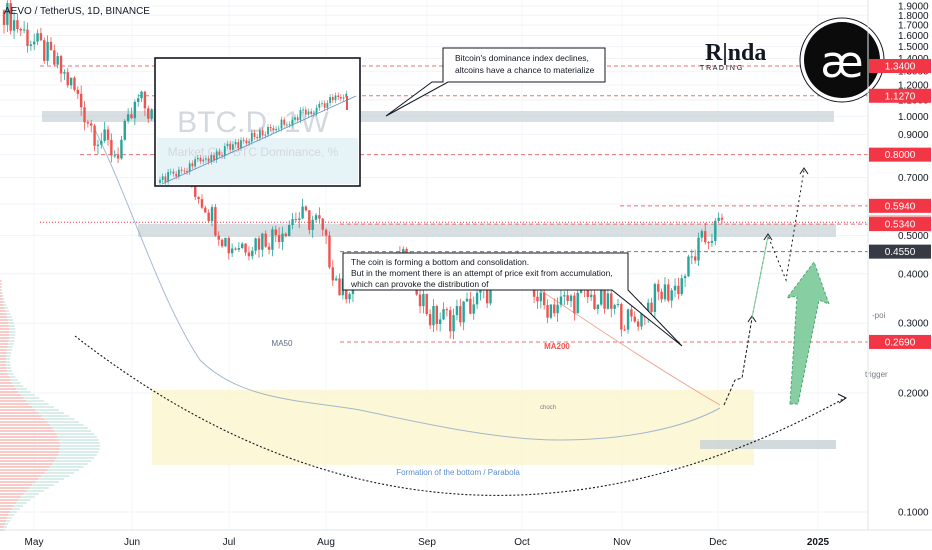  What do you see at coordinates (548, 408) in the screenshot?
I see `choch-label: choch` at bounding box center [548, 408].